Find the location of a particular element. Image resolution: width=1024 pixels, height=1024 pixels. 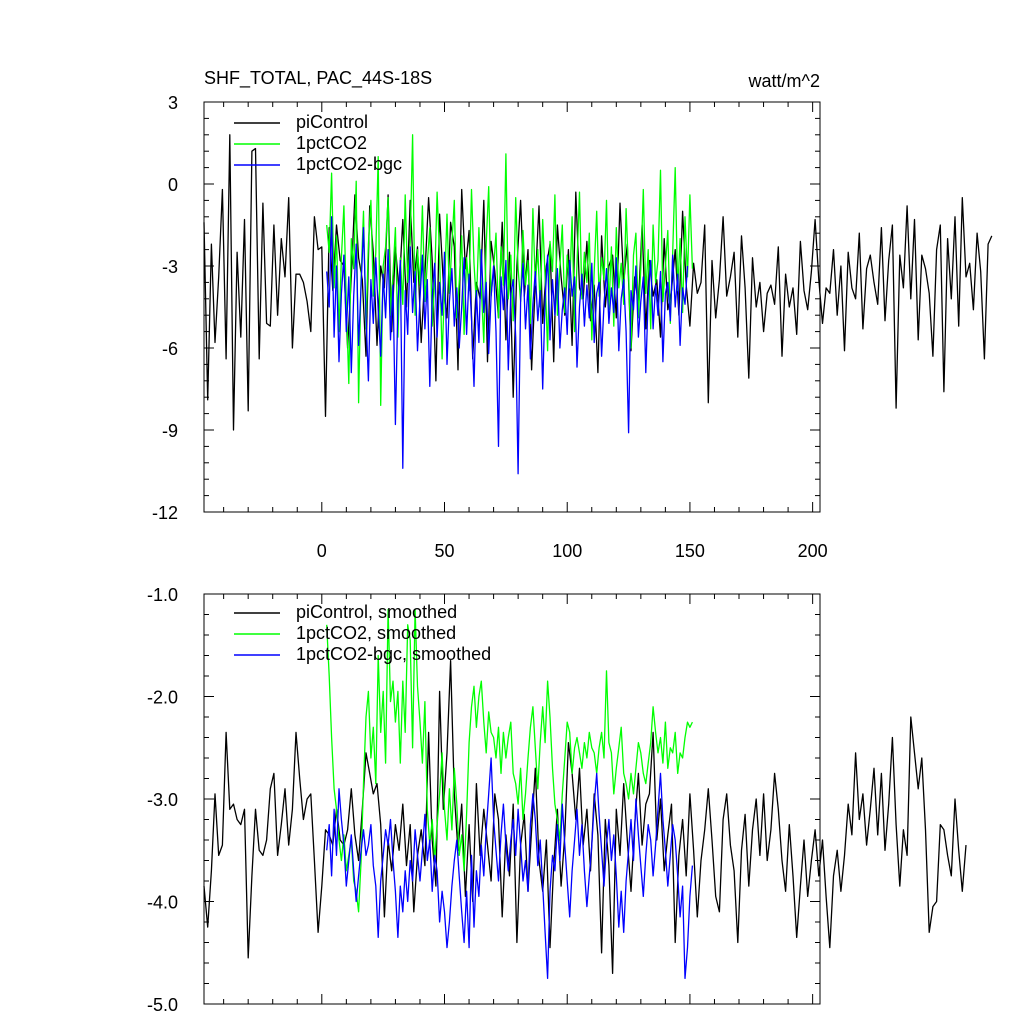

x-tick-label: 100 is located at coordinates (567, 551).